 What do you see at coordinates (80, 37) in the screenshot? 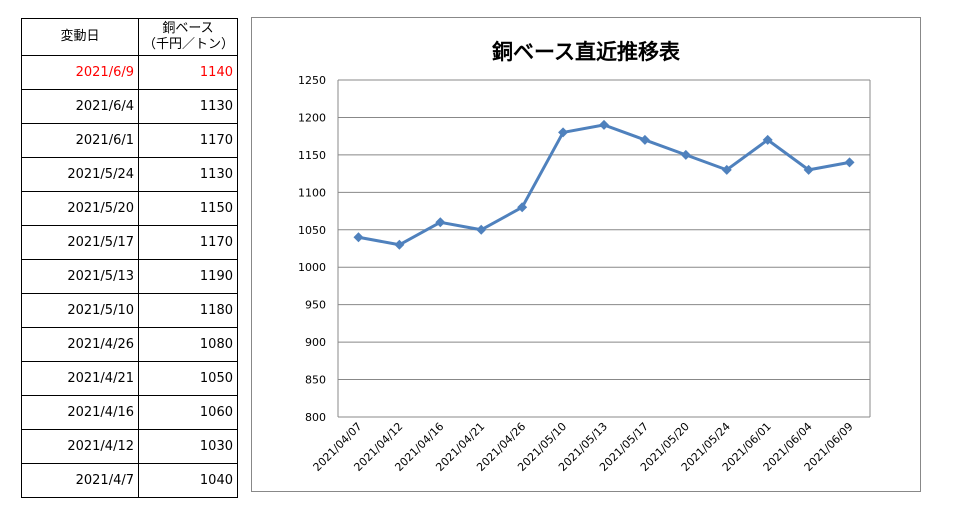
I see `header-date: 変動日` at bounding box center [80, 37].